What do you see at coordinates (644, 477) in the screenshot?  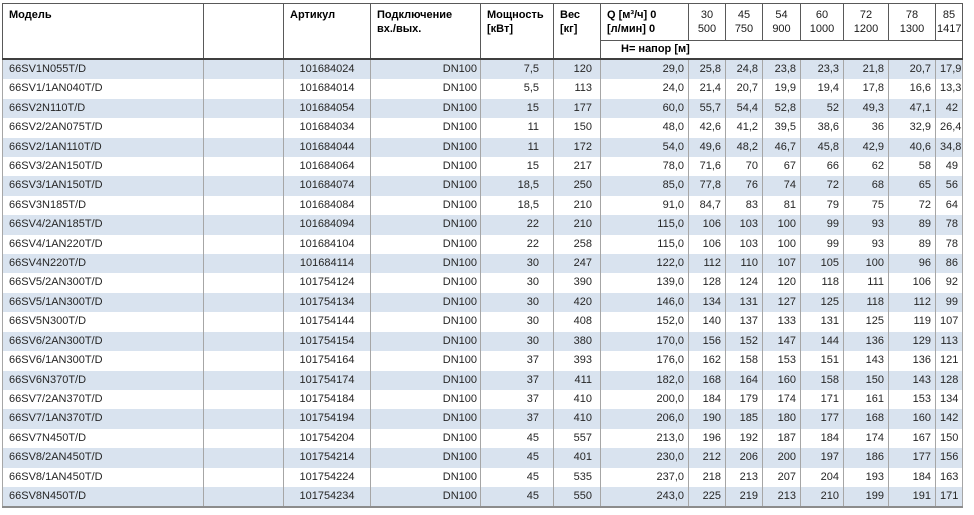 I see `q0-cell: 237,0` at bounding box center [644, 477].